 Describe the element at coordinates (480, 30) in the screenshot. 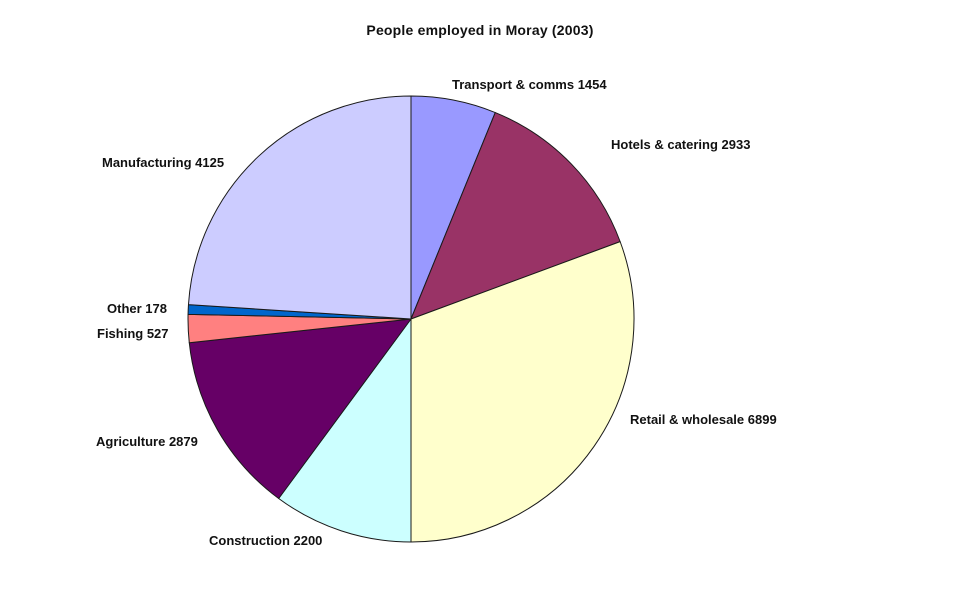

I see `chart-title: People employed in Moray (2003)` at that location.